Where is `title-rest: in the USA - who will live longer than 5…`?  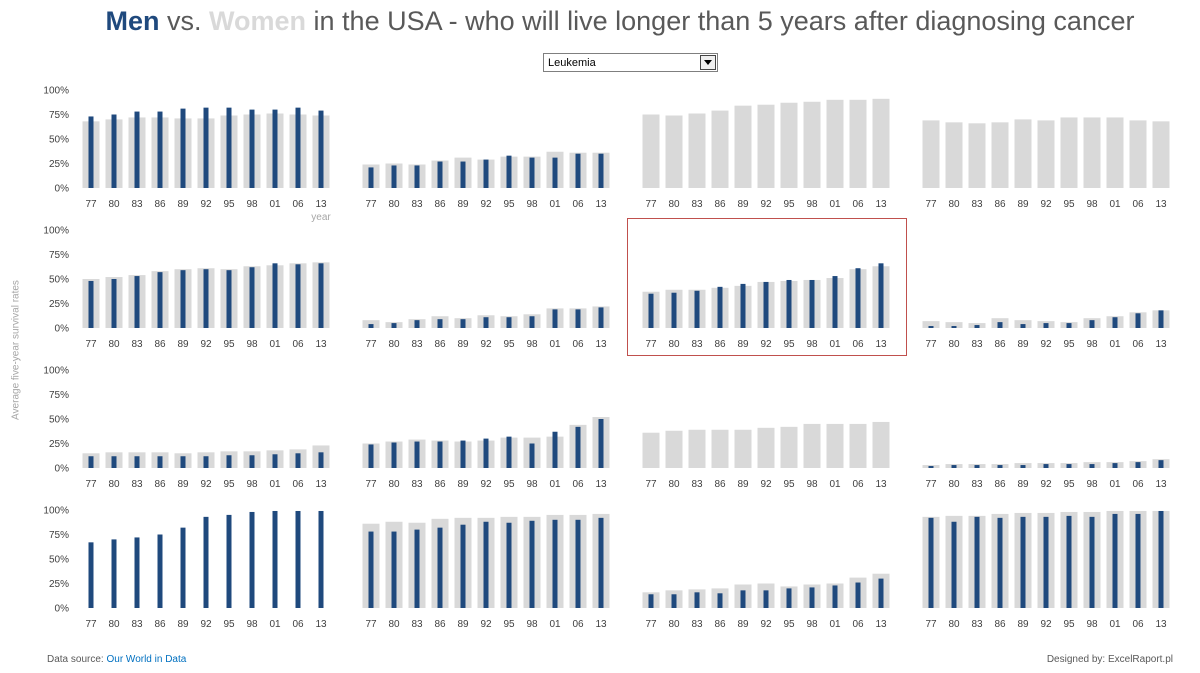 title-rest: in the USA - who will live longer than 5… is located at coordinates (720, 21).